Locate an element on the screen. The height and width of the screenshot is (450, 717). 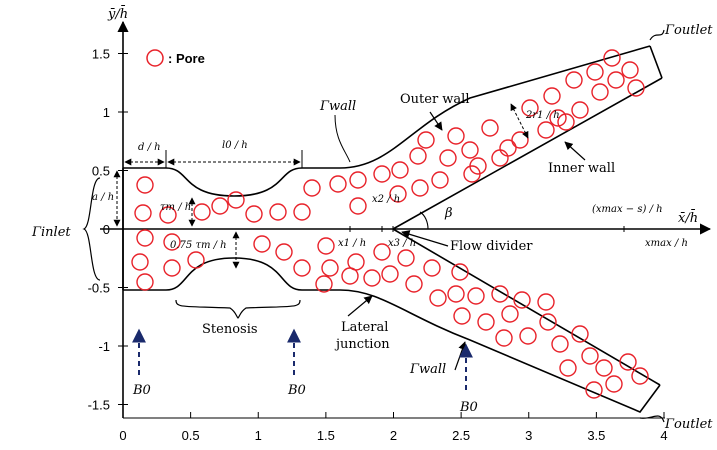
x-tick-label: 2 is located at coordinates (393, 435).